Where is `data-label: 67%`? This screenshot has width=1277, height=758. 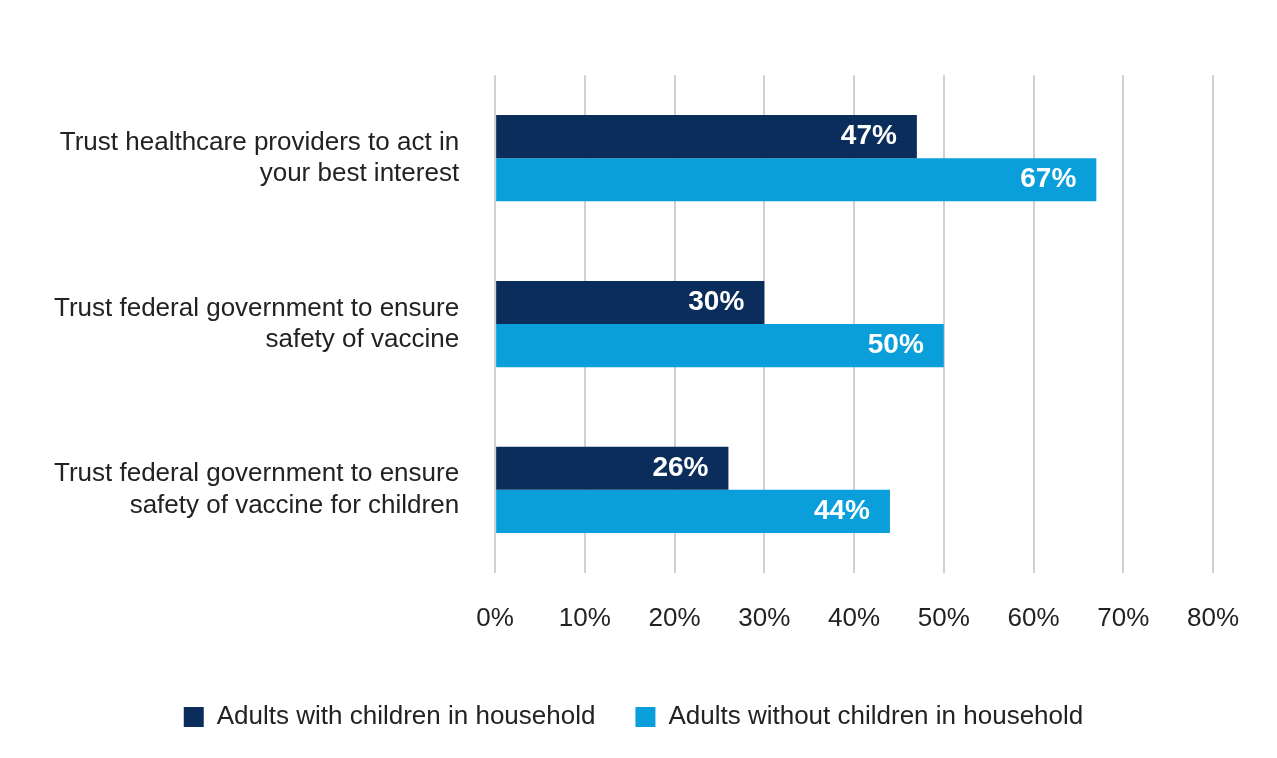 data-label: 67% is located at coordinates (1048, 178).